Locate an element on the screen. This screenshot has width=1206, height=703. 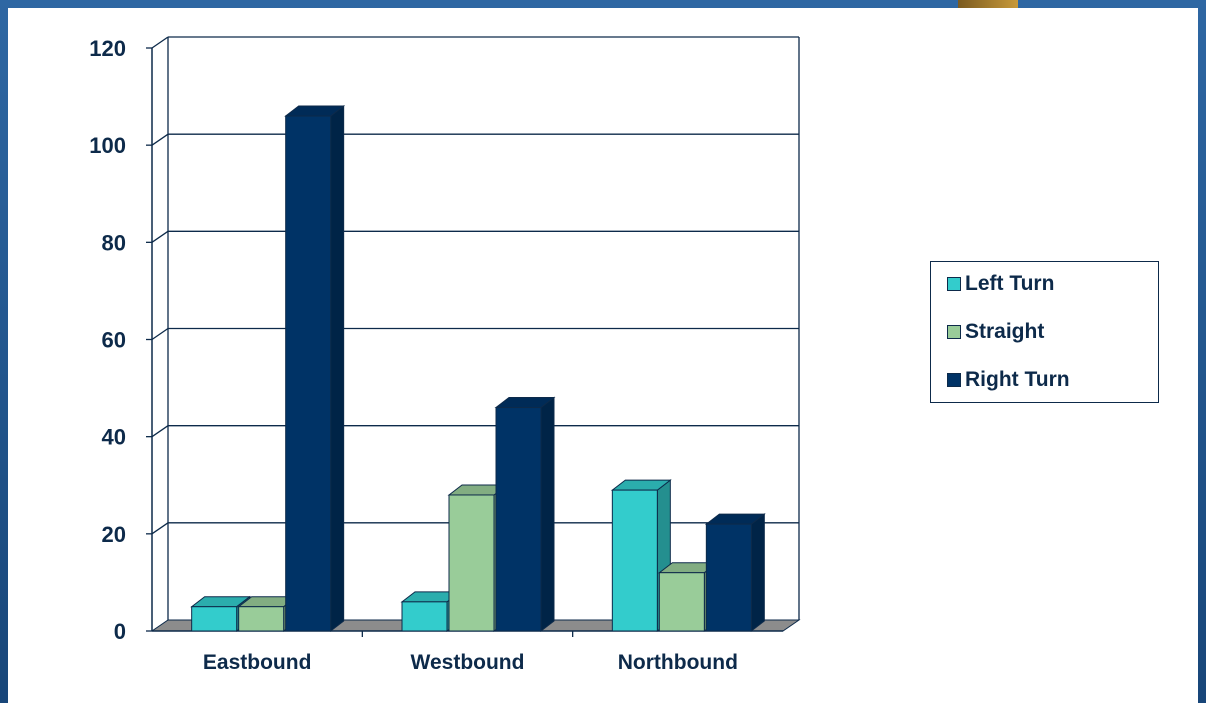
legend-item-left-turn: Left Turn is located at coordinates (1000, 284).